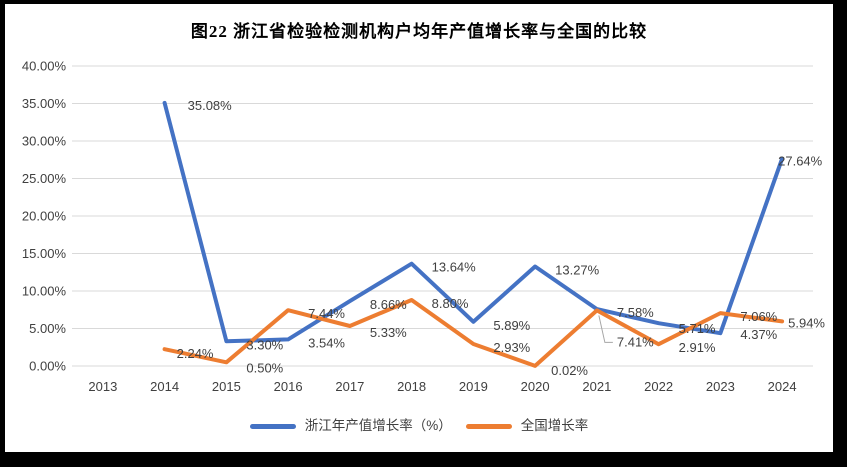 The height and width of the screenshot is (467, 847). What do you see at coordinates (758, 316) in the screenshot?
I see `data-label: 7.06%` at bounding box center [758, 316].